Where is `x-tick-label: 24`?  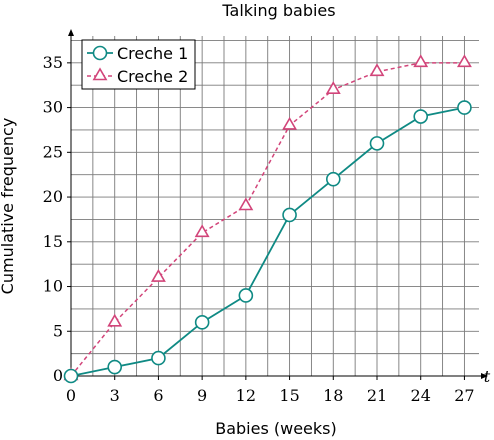 x-tick-label: 24 is located at coordinates (421, 395).